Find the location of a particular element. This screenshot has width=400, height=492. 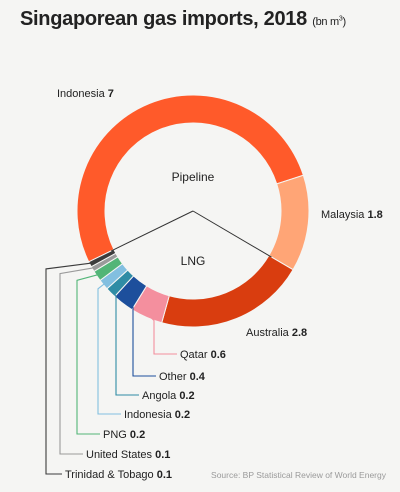

chart-title: Singaporean gas imports, 2018 (bn m3) is located at coordinates (183, 19).